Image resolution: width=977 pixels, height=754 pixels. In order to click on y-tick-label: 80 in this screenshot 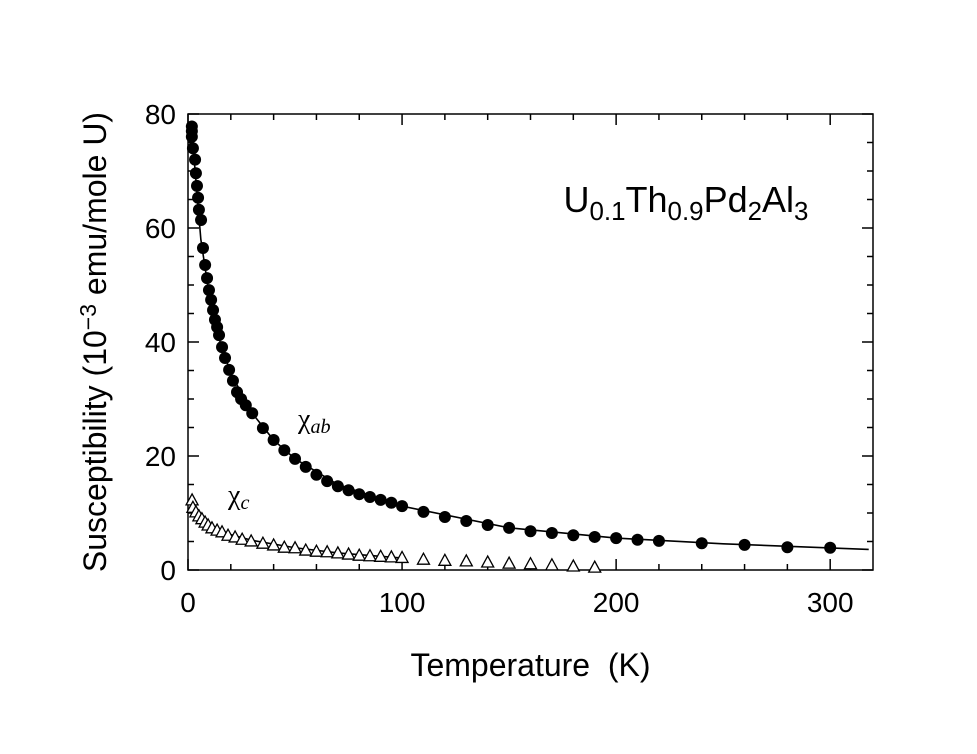, I will do `click(160, 114)`.